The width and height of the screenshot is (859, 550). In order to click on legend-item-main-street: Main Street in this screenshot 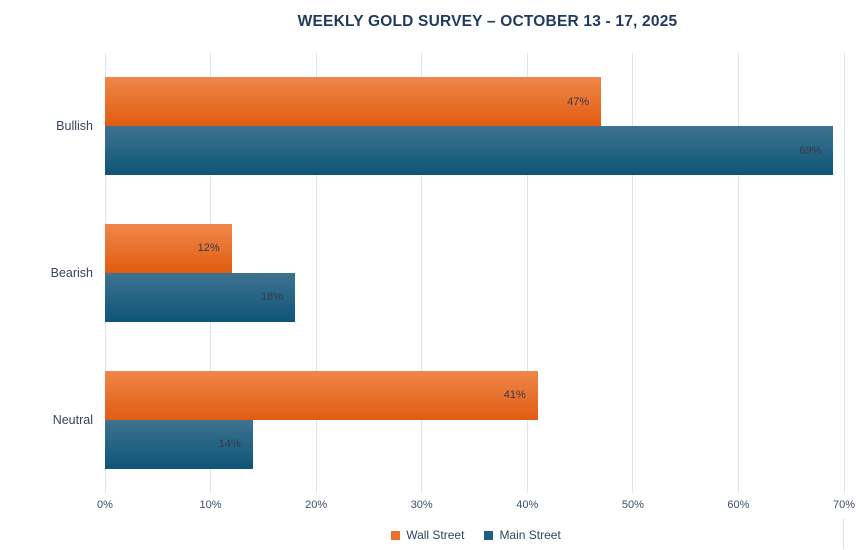, I will do `click(522, 535)`.